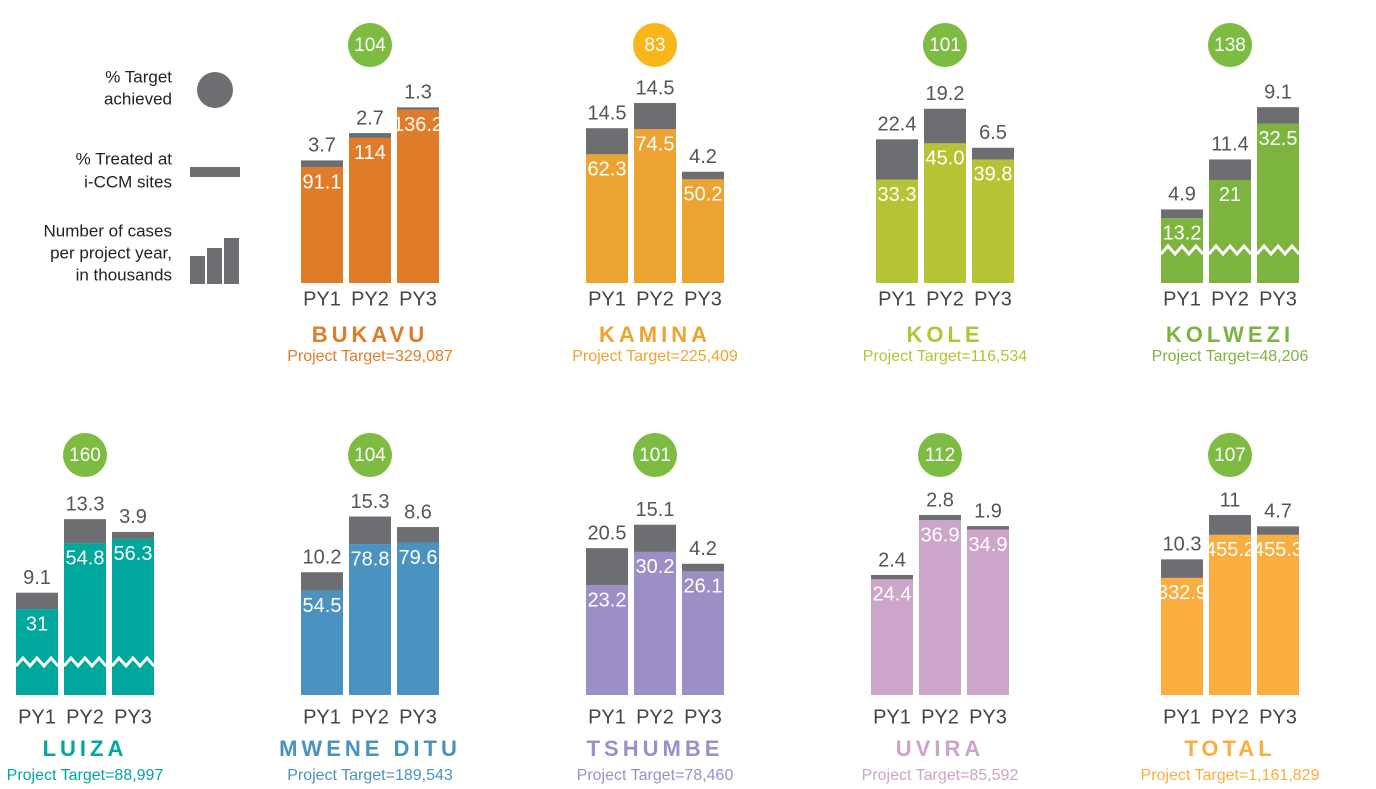 The width and height of the screenshot is (1376, 789). Describe the element at coordinates (993, 175) in the screenshot. I see `cases-label: 39.8` at that location.